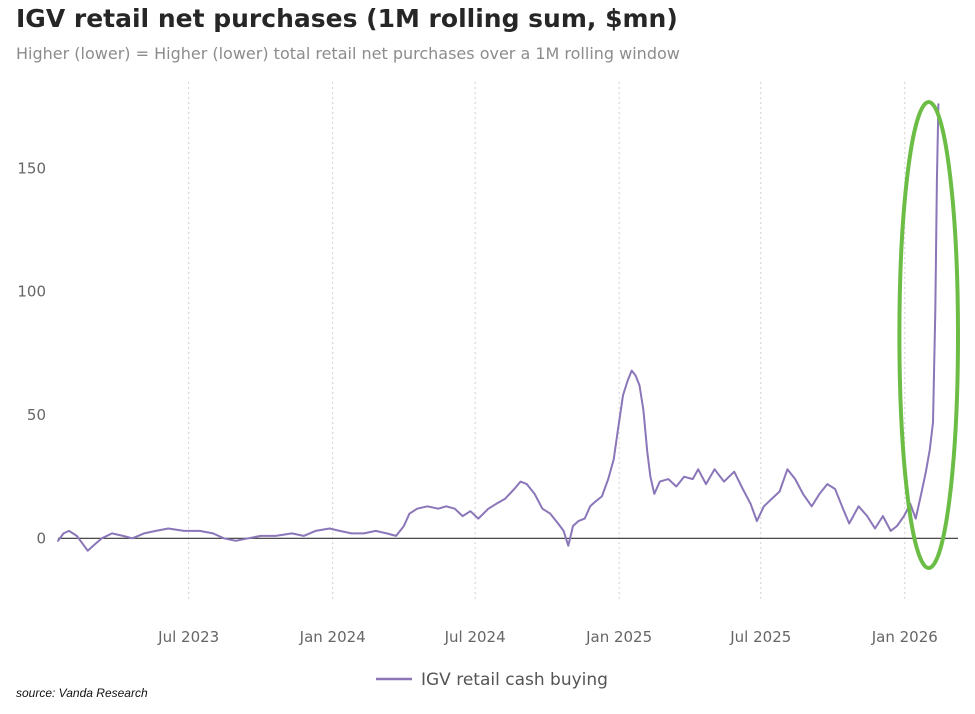  I want to click on x-tick-label-2: Jul 2024, so click(475, 637).